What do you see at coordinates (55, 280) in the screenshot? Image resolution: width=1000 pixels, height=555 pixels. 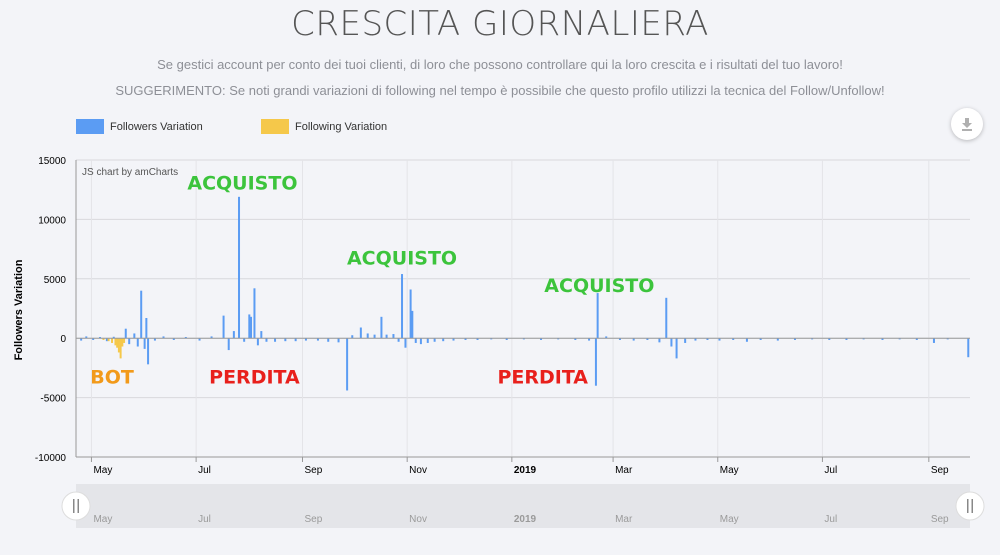 I see `y-tick-label: 5000` at bounding box center [55, 280].